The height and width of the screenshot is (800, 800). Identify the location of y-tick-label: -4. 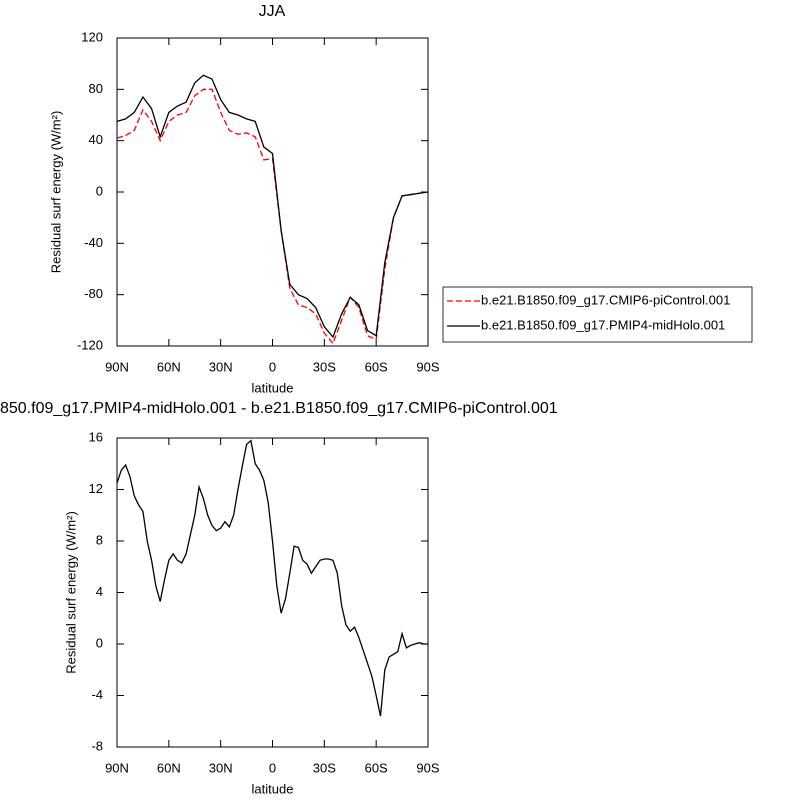
(97, 694).